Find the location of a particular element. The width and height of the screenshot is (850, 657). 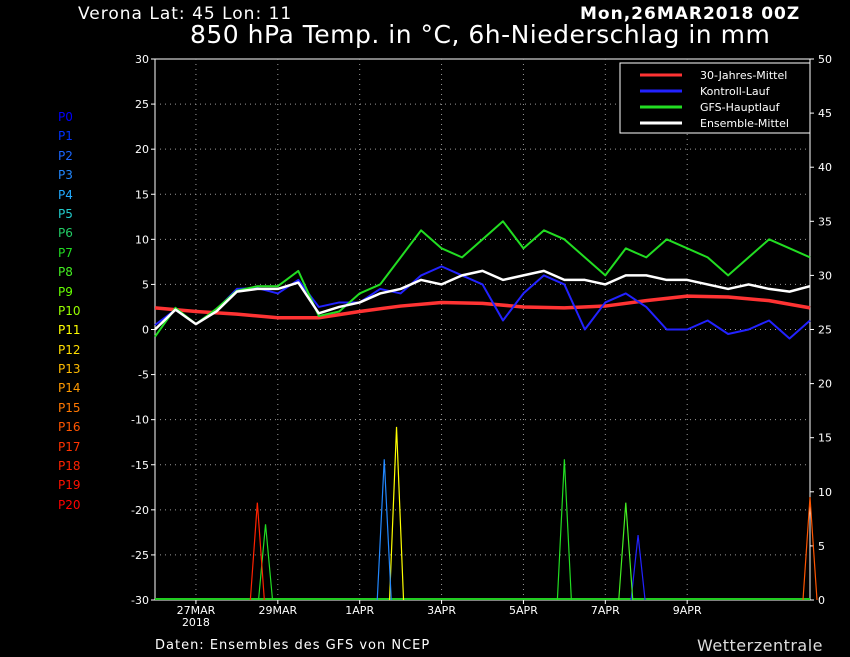

location-label: Verona Lat: 45 Lon: 11 is located at coordinates (185, 14).